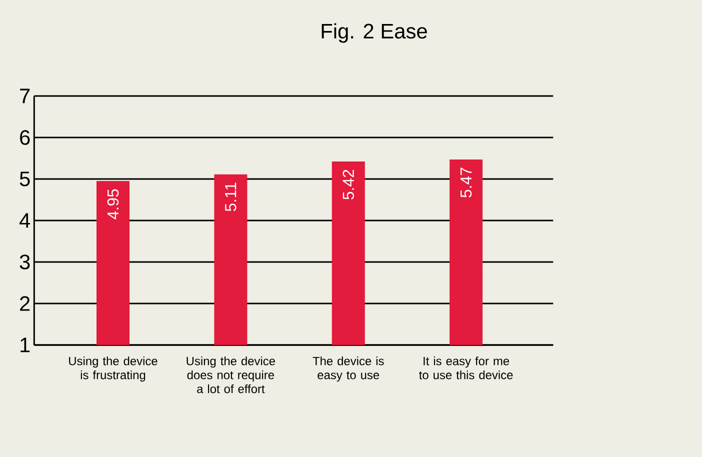 The image size is (702, 457). I want to click on y-tick-label: 6, so click(25, 137).